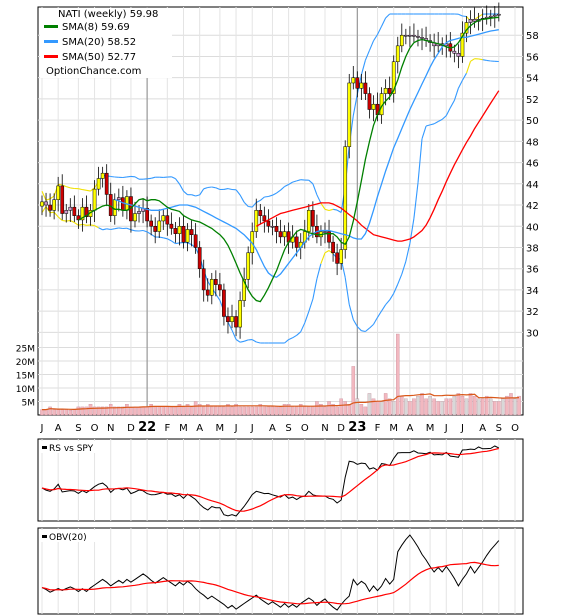 The image size is (566, 616). What do you see at coordinates (29, 404) in the screenshot?
I see `volume-tick-label: 5M` at bounding box center [29, 404].